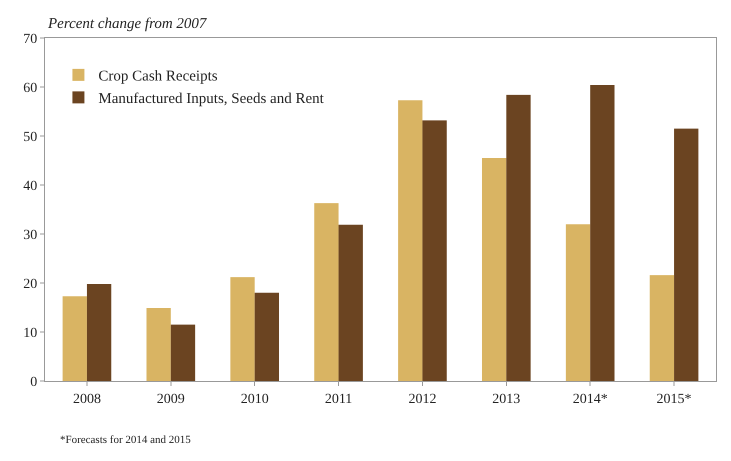 The image size is (731, 461). What do you see at coordinates (170, 399) in the screenshot?
I see `x-tick-label: 2009` at bounding box center [170, 399].